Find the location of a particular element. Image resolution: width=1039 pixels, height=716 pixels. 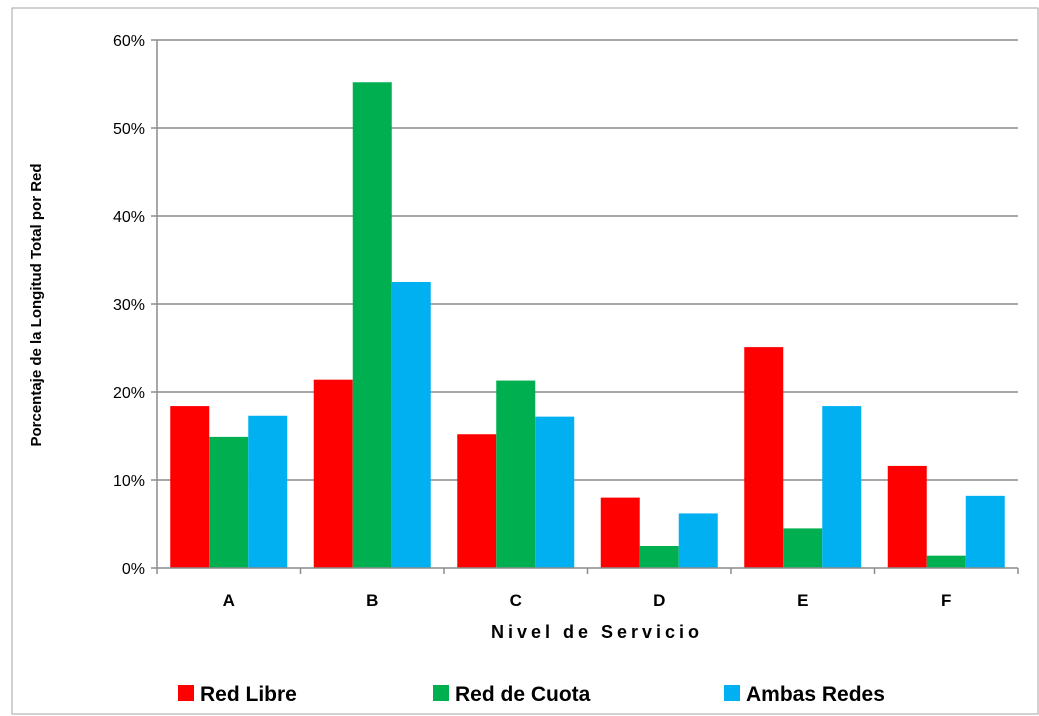

bar-red-de-cuota-e is located at coordinates (803, 548).